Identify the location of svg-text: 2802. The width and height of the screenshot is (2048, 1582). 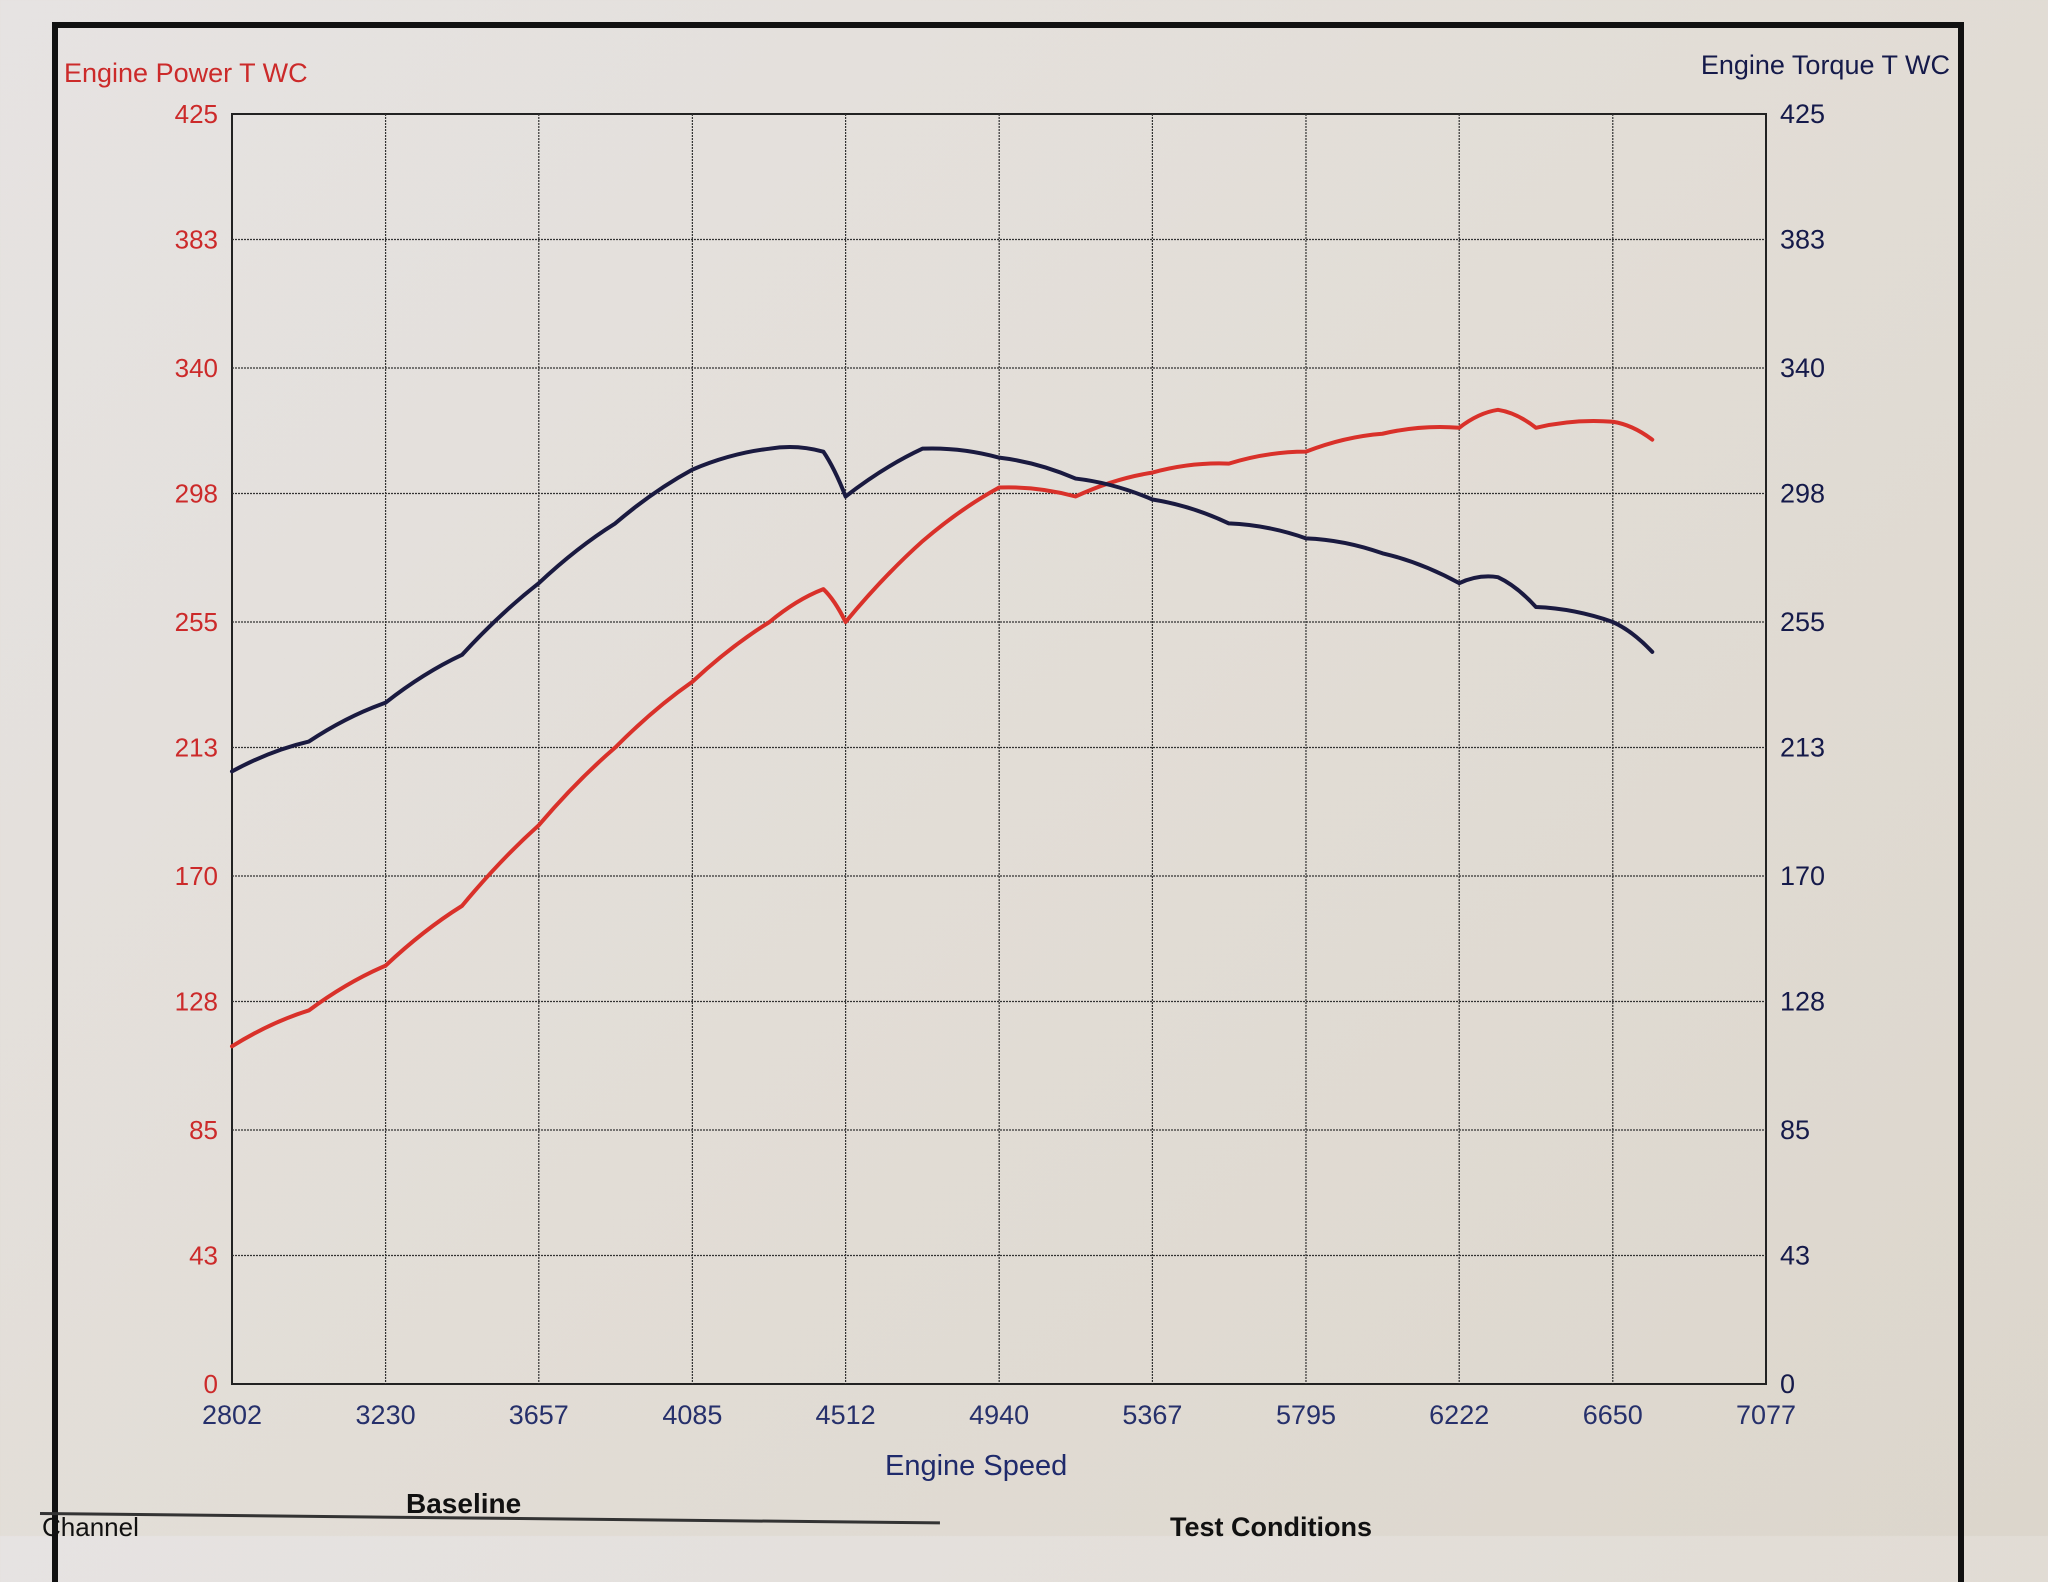
(232, 1415).